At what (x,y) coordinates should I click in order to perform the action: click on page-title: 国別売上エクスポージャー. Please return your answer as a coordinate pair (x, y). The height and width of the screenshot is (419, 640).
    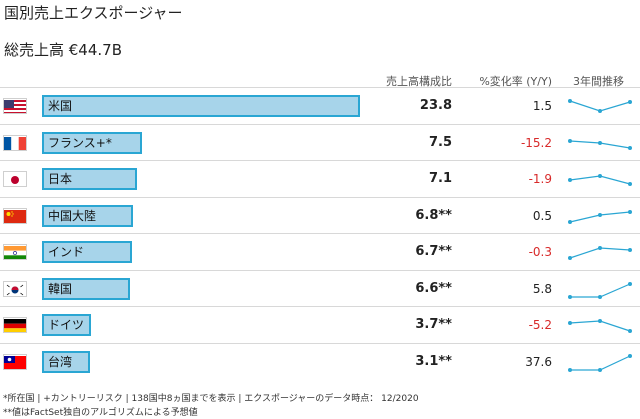
    Looking at the image, I should click on (93, 13).